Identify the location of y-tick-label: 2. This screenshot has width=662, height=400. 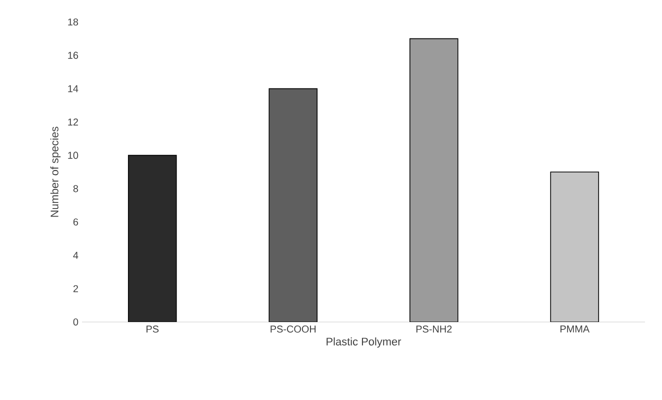
(75, 288).